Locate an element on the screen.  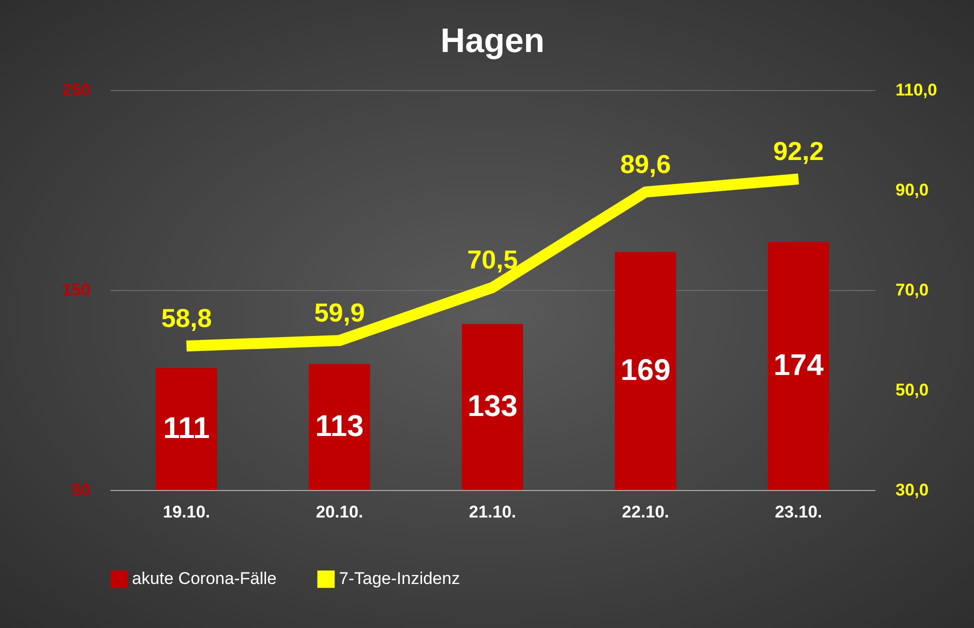
y2-tick-label: 90,0 is located at coordinates (912, 190).